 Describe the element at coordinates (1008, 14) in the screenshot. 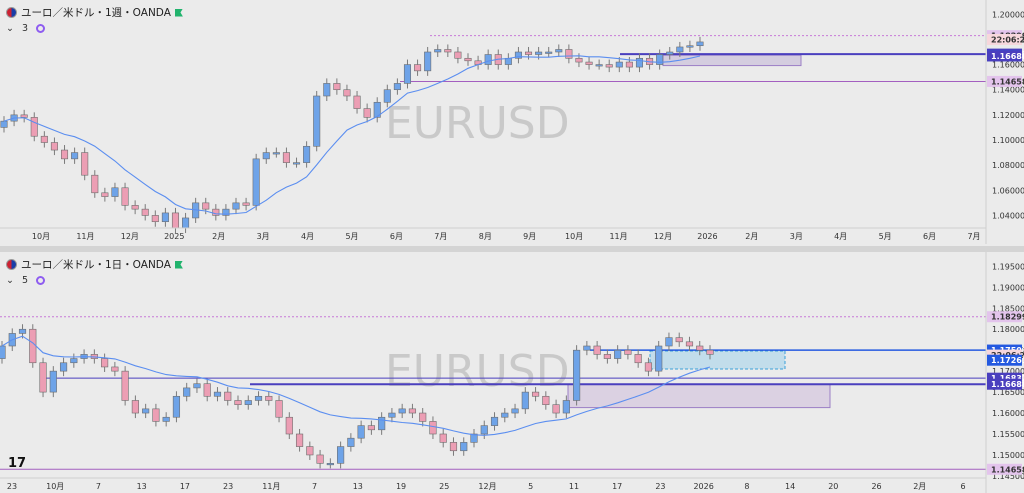

I see `price-tick-label: 1.20000` at that location.